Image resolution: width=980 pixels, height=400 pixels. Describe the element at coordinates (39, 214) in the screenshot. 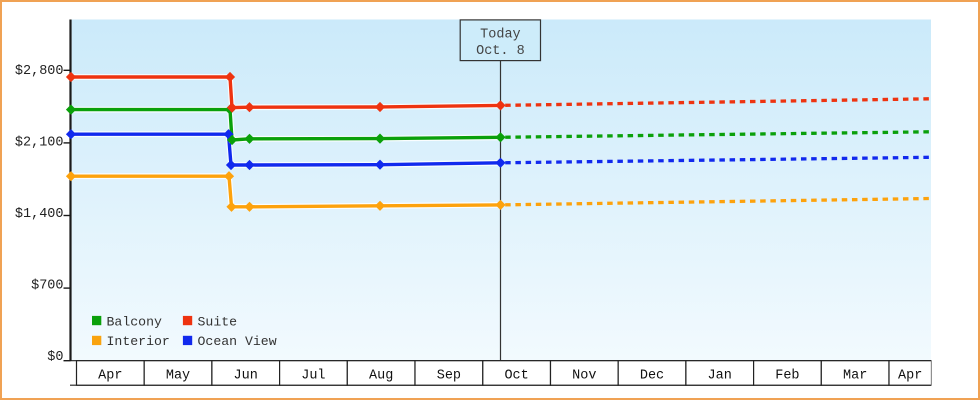

I see `svg-text: $1,400` at that location.